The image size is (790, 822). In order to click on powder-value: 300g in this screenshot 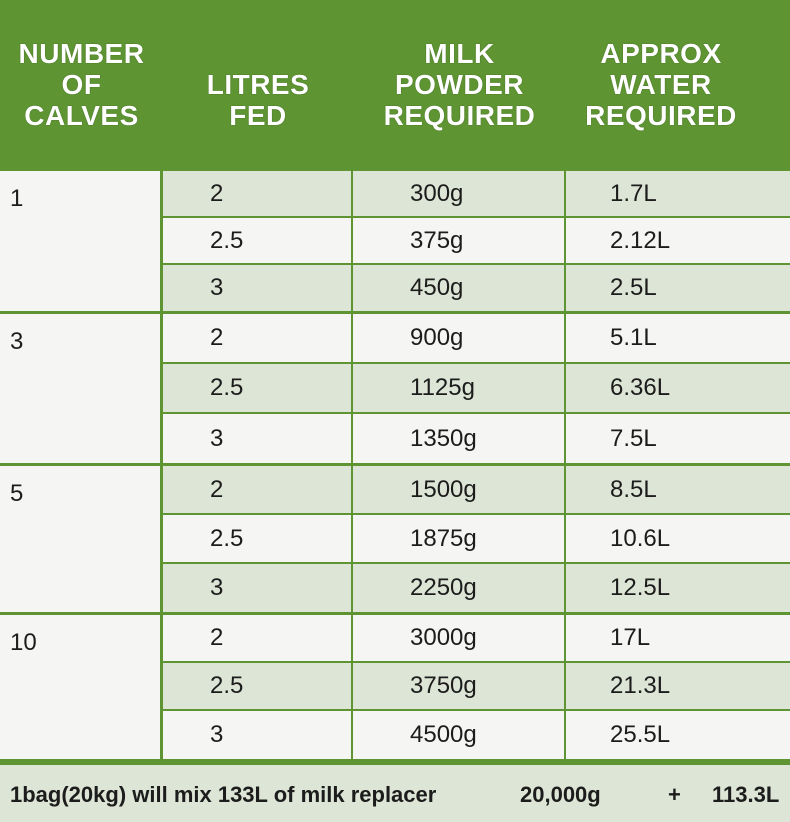, I will do `click(437, 193)`.